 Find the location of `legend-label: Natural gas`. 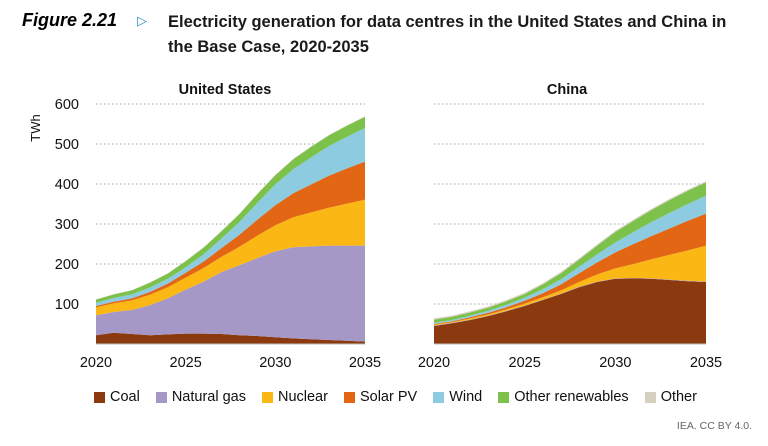

legend-label: Natural gas is located at coordinates (208, 397).